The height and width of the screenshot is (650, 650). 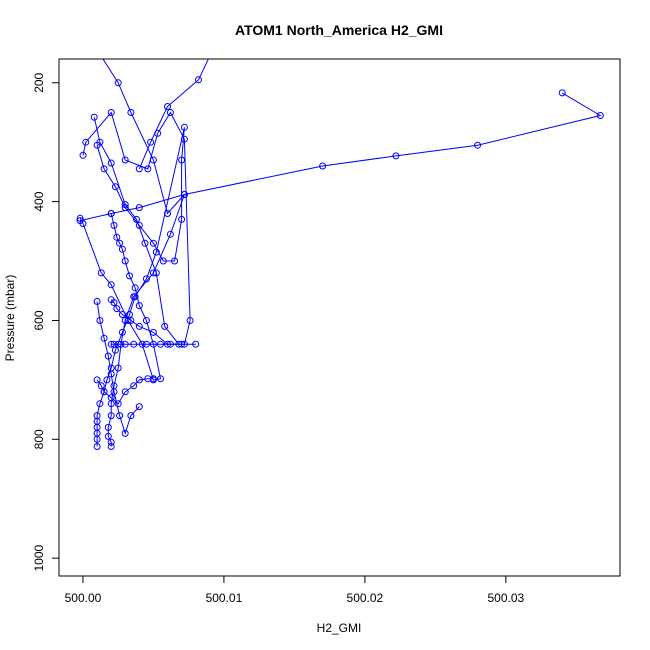 What do you see at coordinates (39, 320) in the screenshot?
I see `y-tick-label: 600` at bounding box center [39, 320].